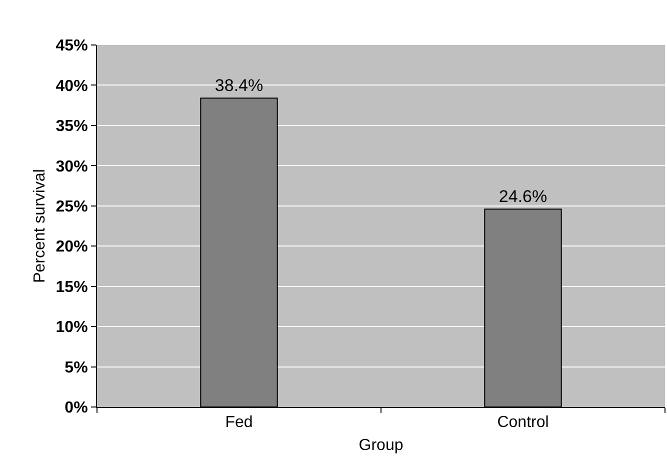 This screenshot has height=468, width=667. What do you see at coordinates (523, 196) in the screenshot?
I see `data-label: 24.6%` at bounding box center [523, 196].